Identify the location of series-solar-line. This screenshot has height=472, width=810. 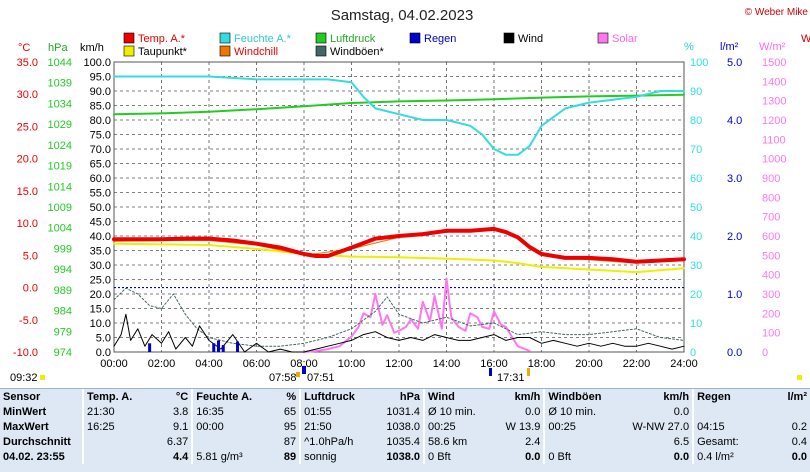
(417, 315).